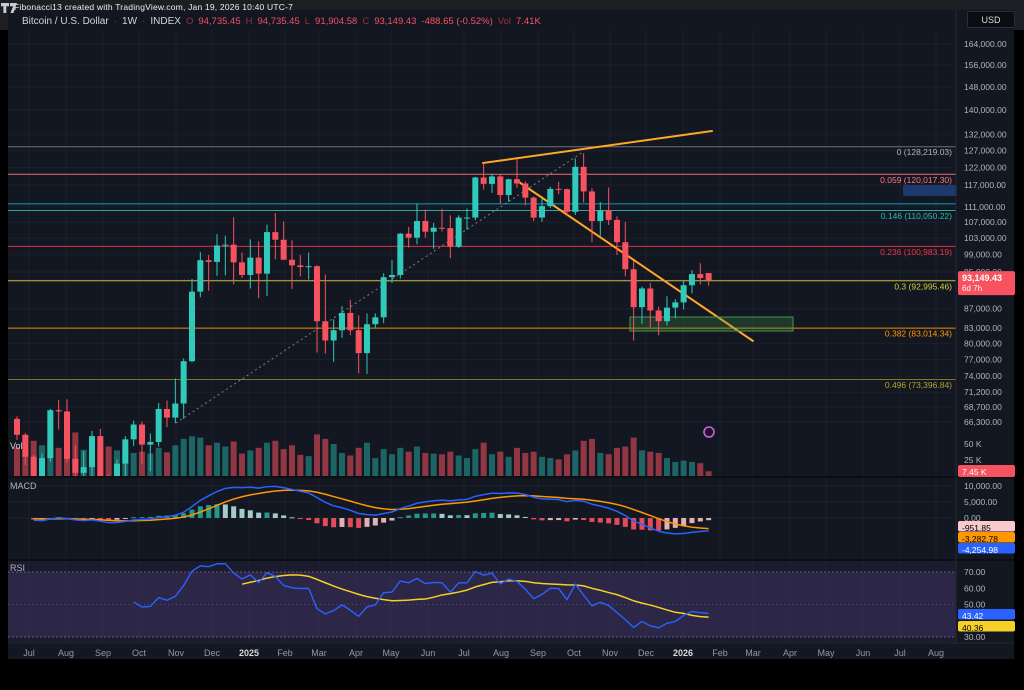 This screenshot has width=1024, height=690. Describe the element at coordinates (974, 472) in the screenshot. I see `svg-text: 7.45 K` at that location.